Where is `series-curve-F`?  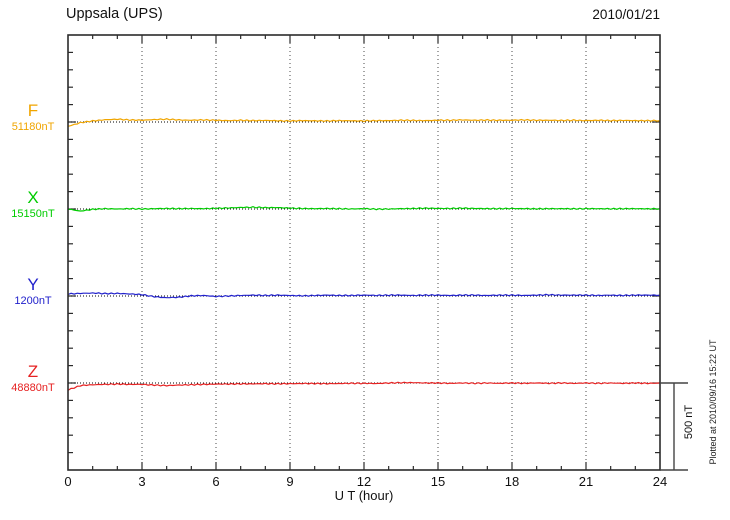
series-curve-F is located at coordinates (364, 122).